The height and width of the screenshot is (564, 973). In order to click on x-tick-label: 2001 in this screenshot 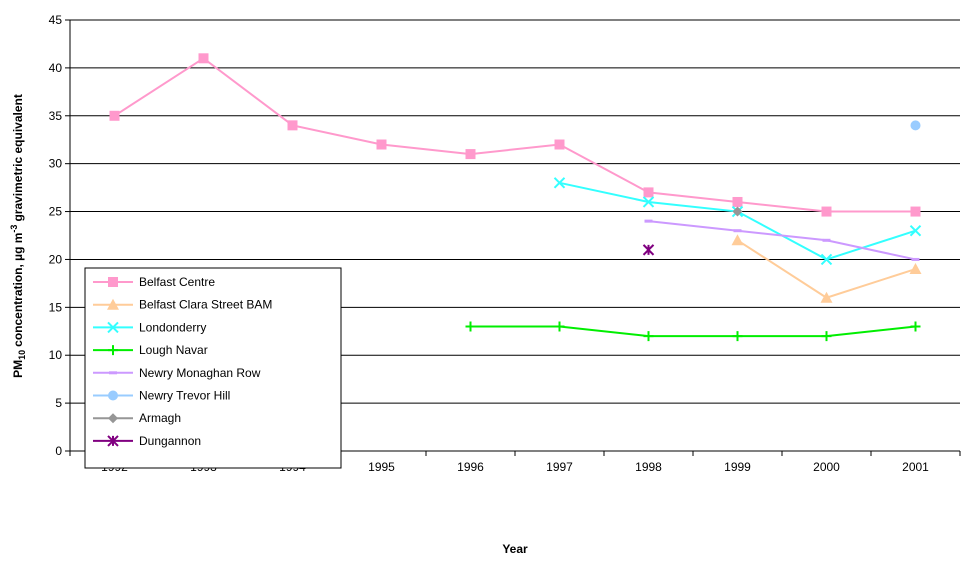, I will do `click(915, 467)`.